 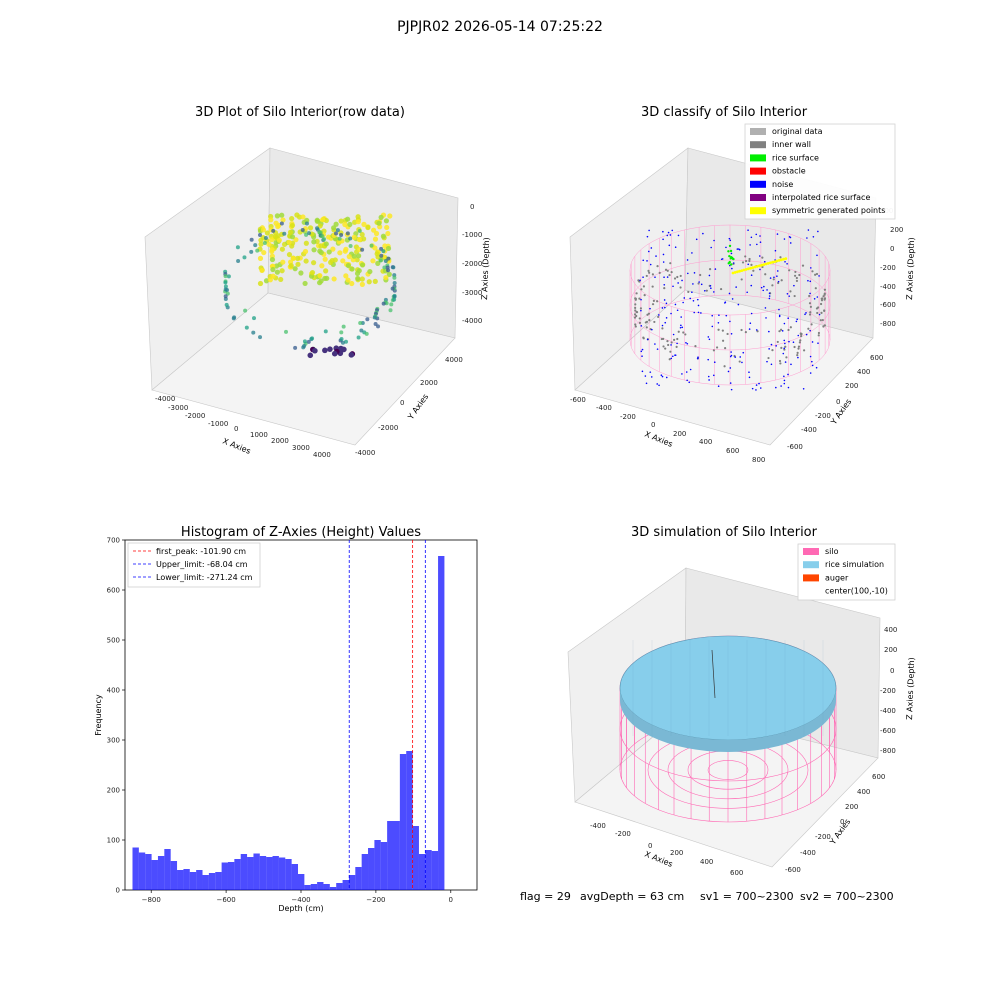 What do you see at coordinates (890, 630) in the screenshot?
I see `sim-ztick: 400` at bounding box center [890, 630].